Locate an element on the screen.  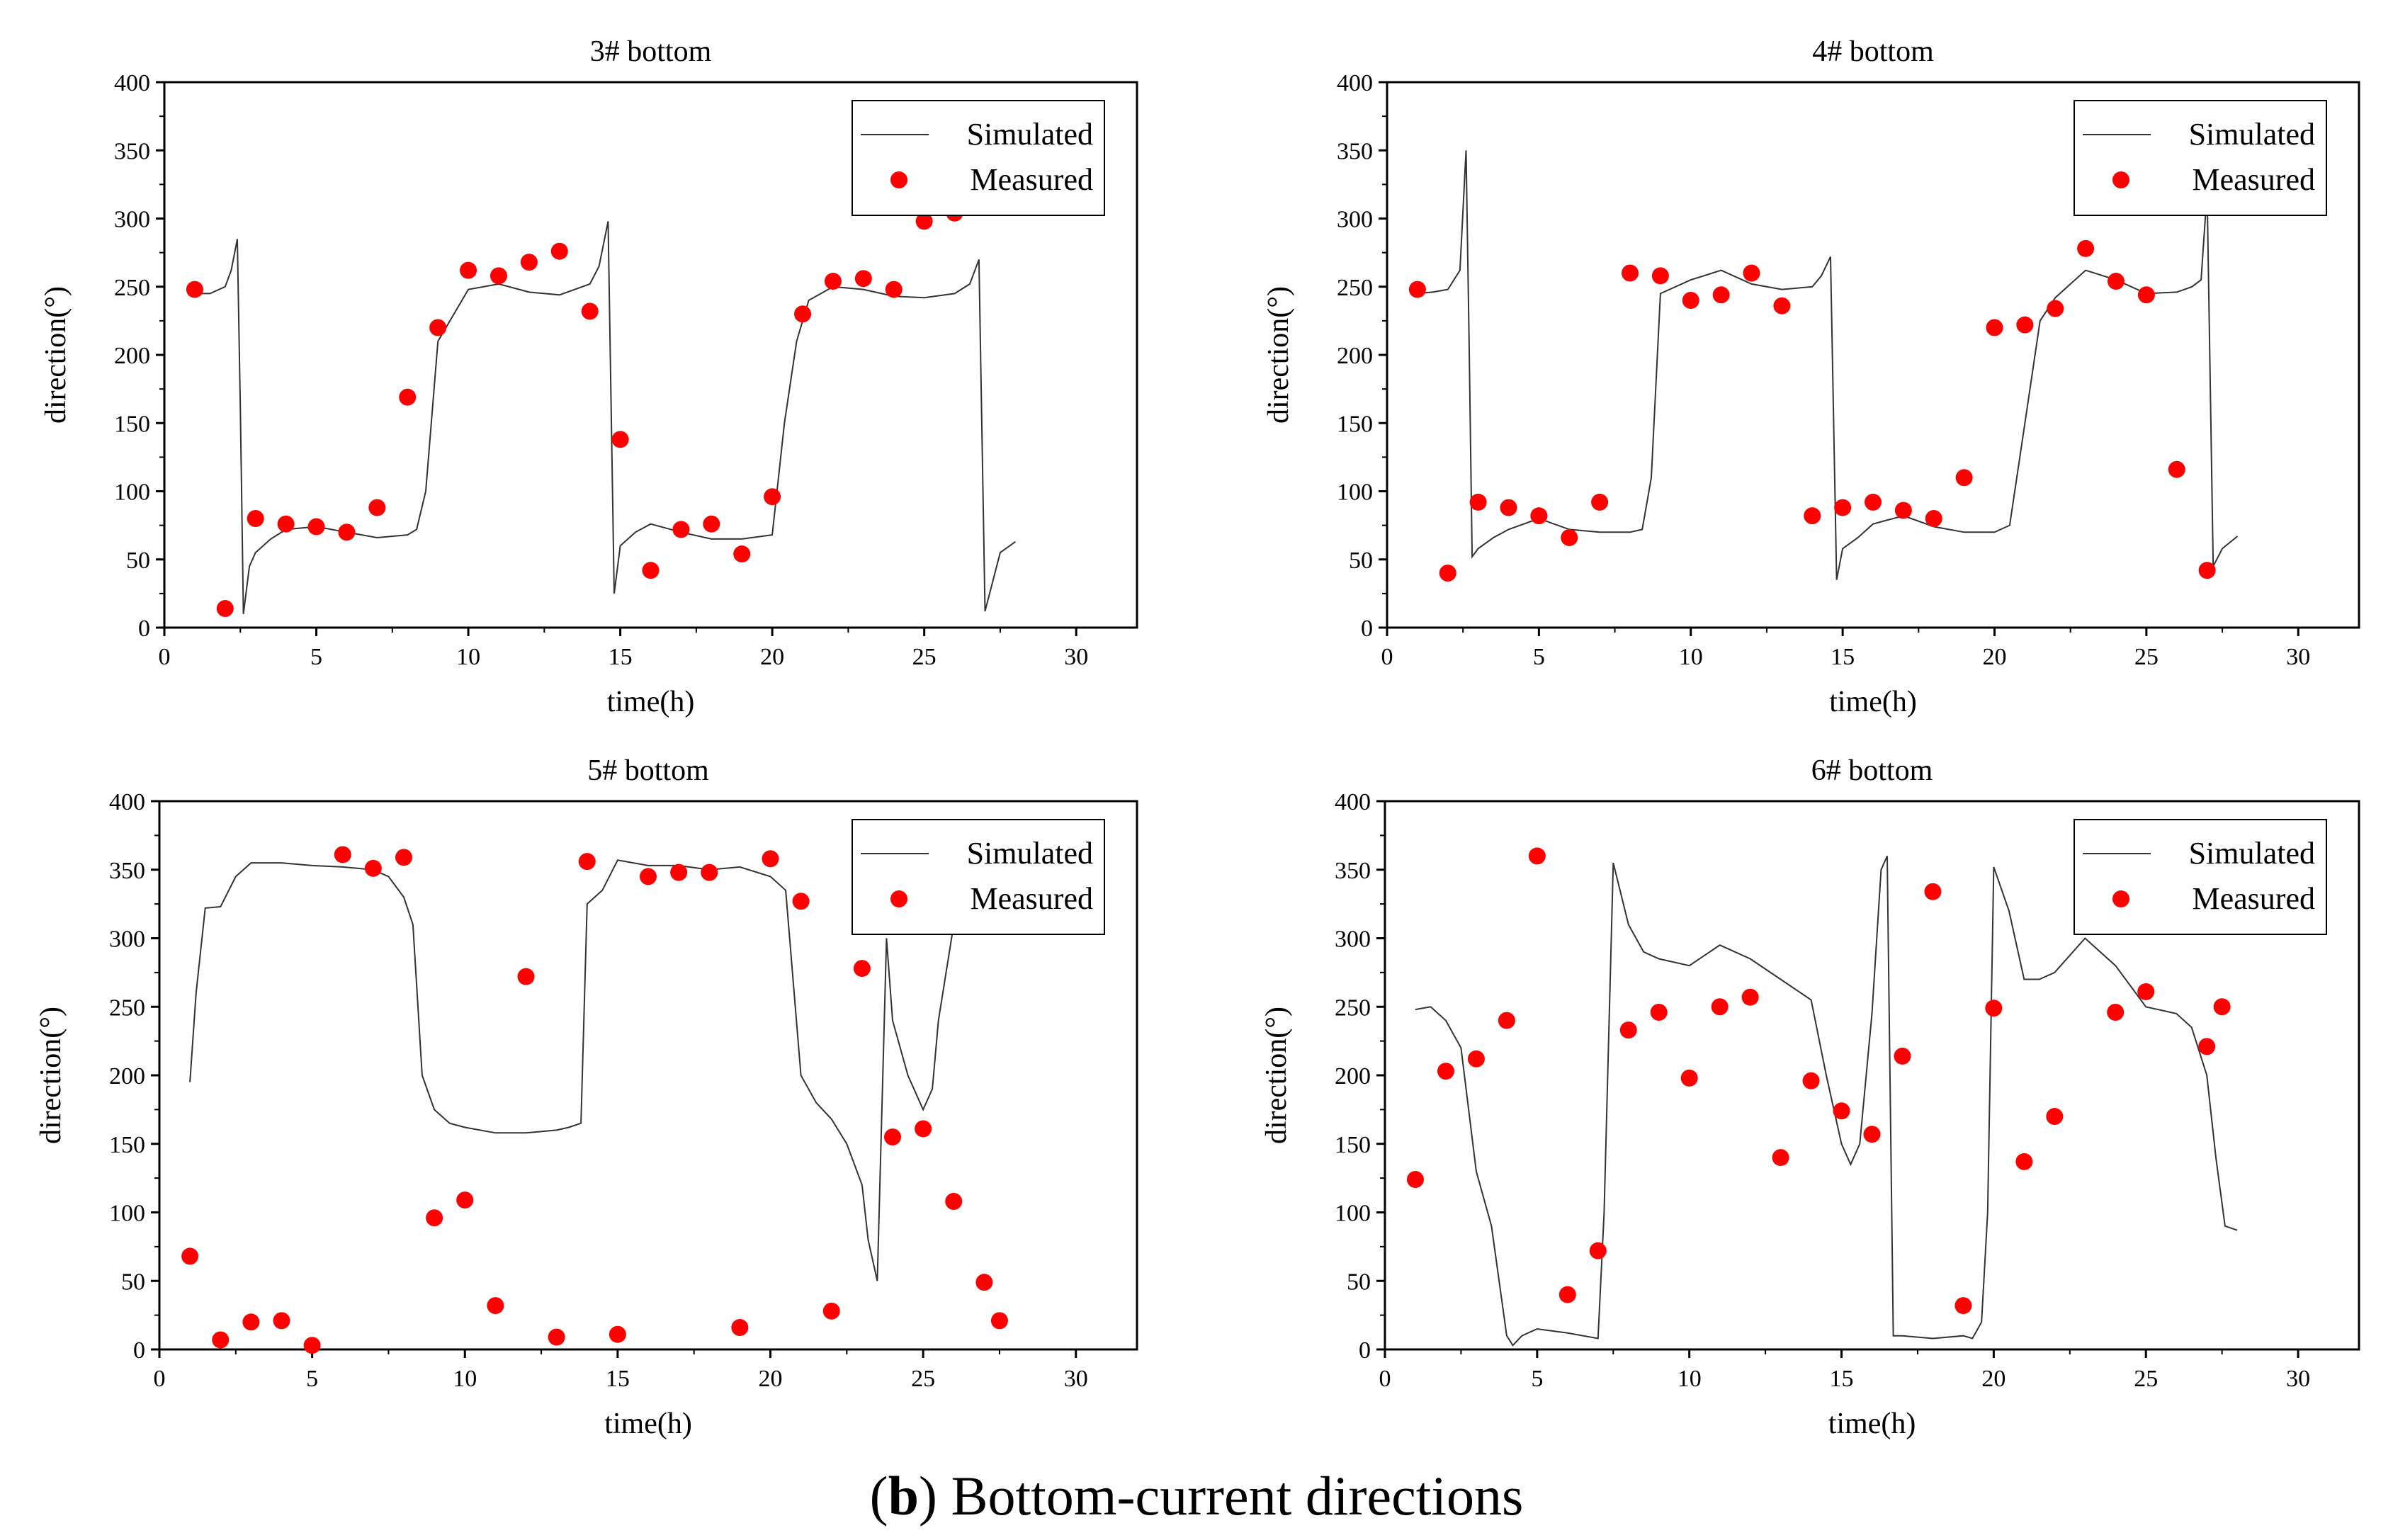
x-tick-label: 15 is located at coordinates (1843, 657).